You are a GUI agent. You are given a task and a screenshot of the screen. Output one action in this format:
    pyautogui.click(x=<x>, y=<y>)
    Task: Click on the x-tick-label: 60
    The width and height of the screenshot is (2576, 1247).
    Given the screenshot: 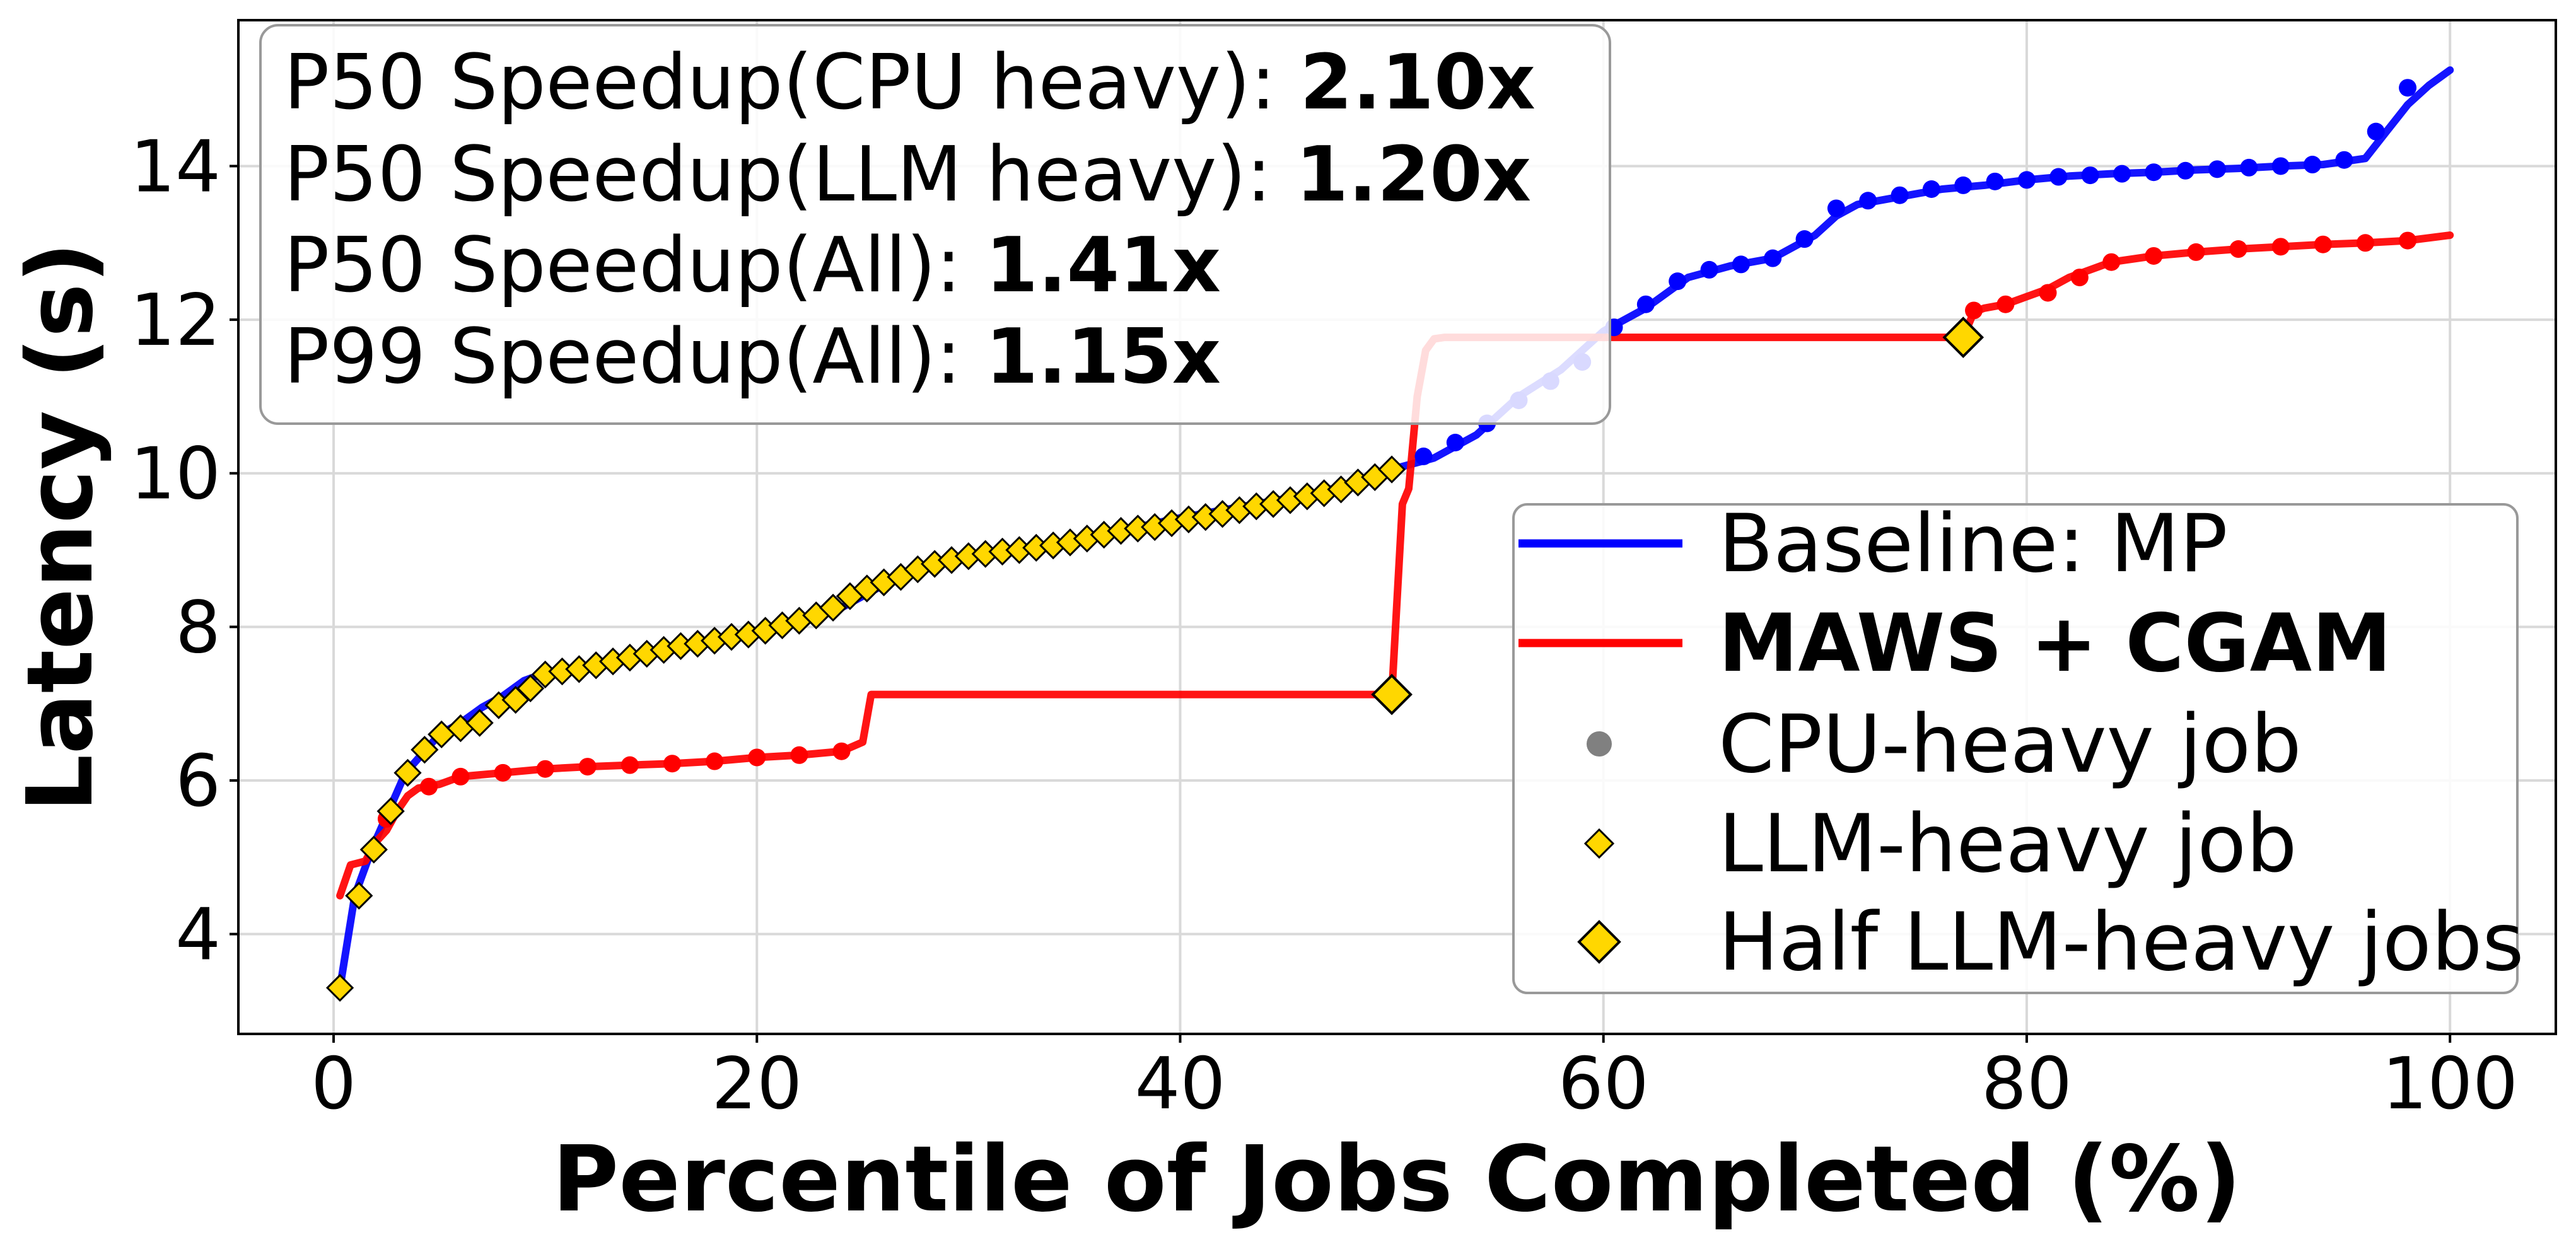 What is the action you would take?
    pyautogui.click(x=1603, y=1084)
    